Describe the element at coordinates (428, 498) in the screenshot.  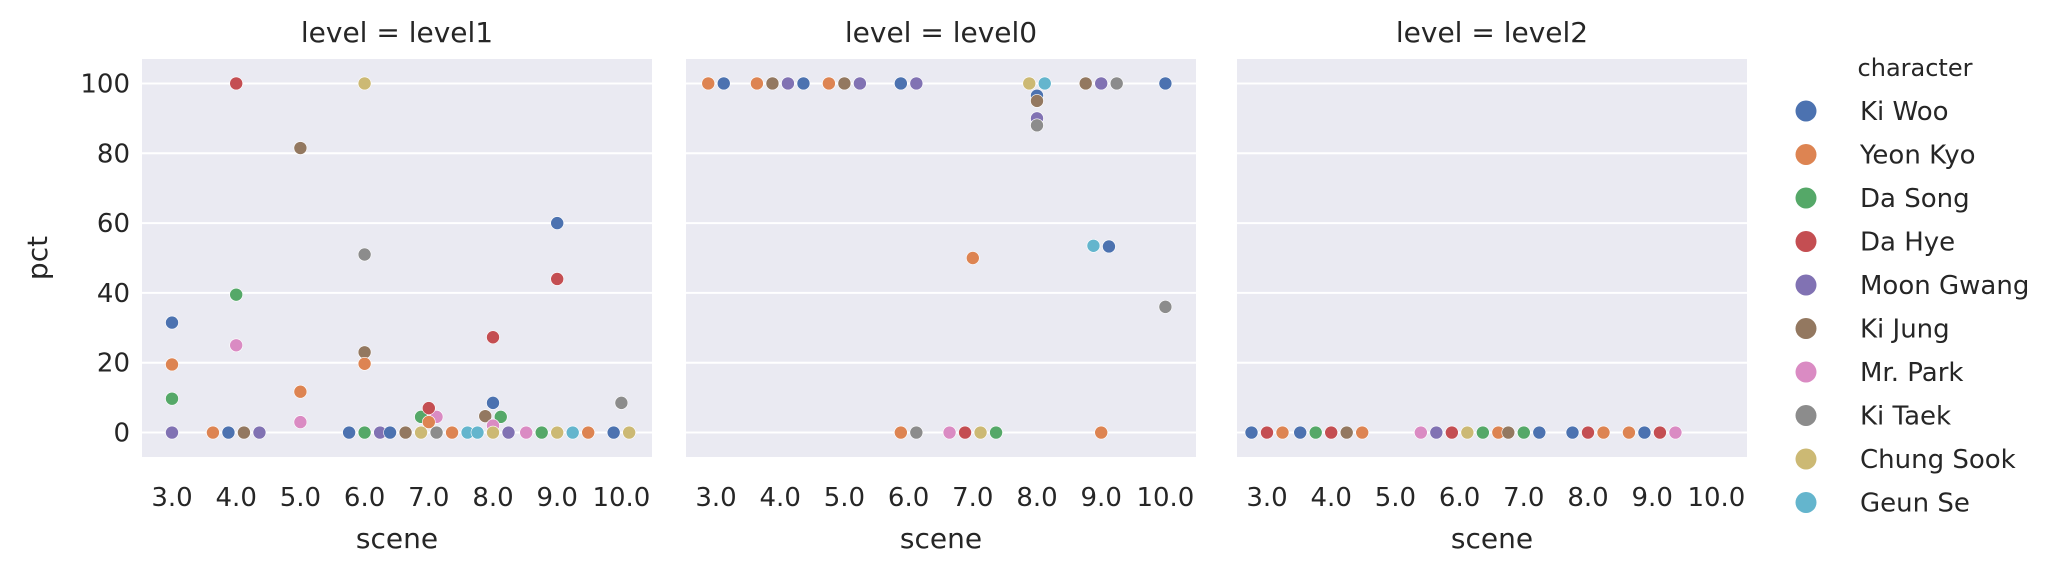
I see `x-tick-label: 7.0` at that location.